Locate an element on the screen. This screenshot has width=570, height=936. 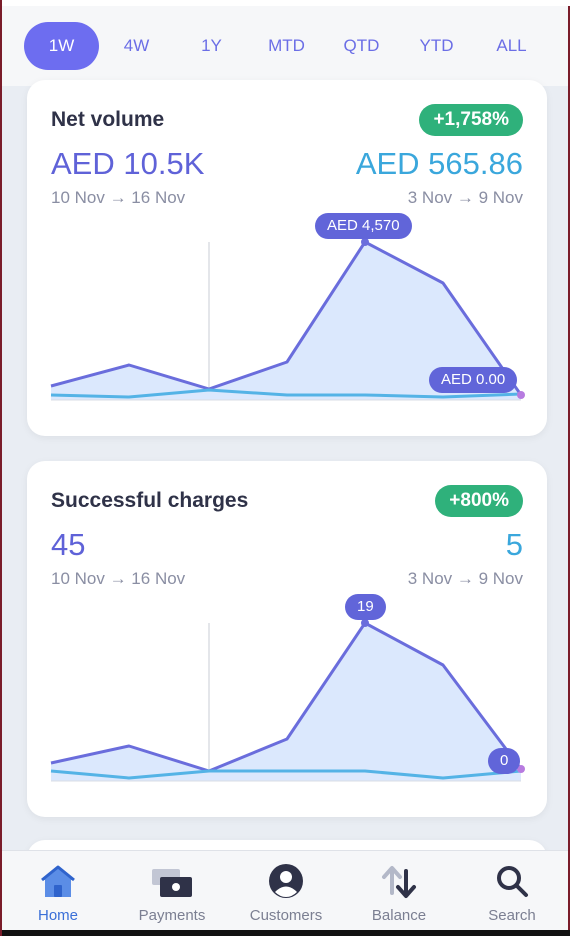
range-tabs: 1W 4W 1Y MTD QTD YTD ALL is located at coordinates (285, 46).